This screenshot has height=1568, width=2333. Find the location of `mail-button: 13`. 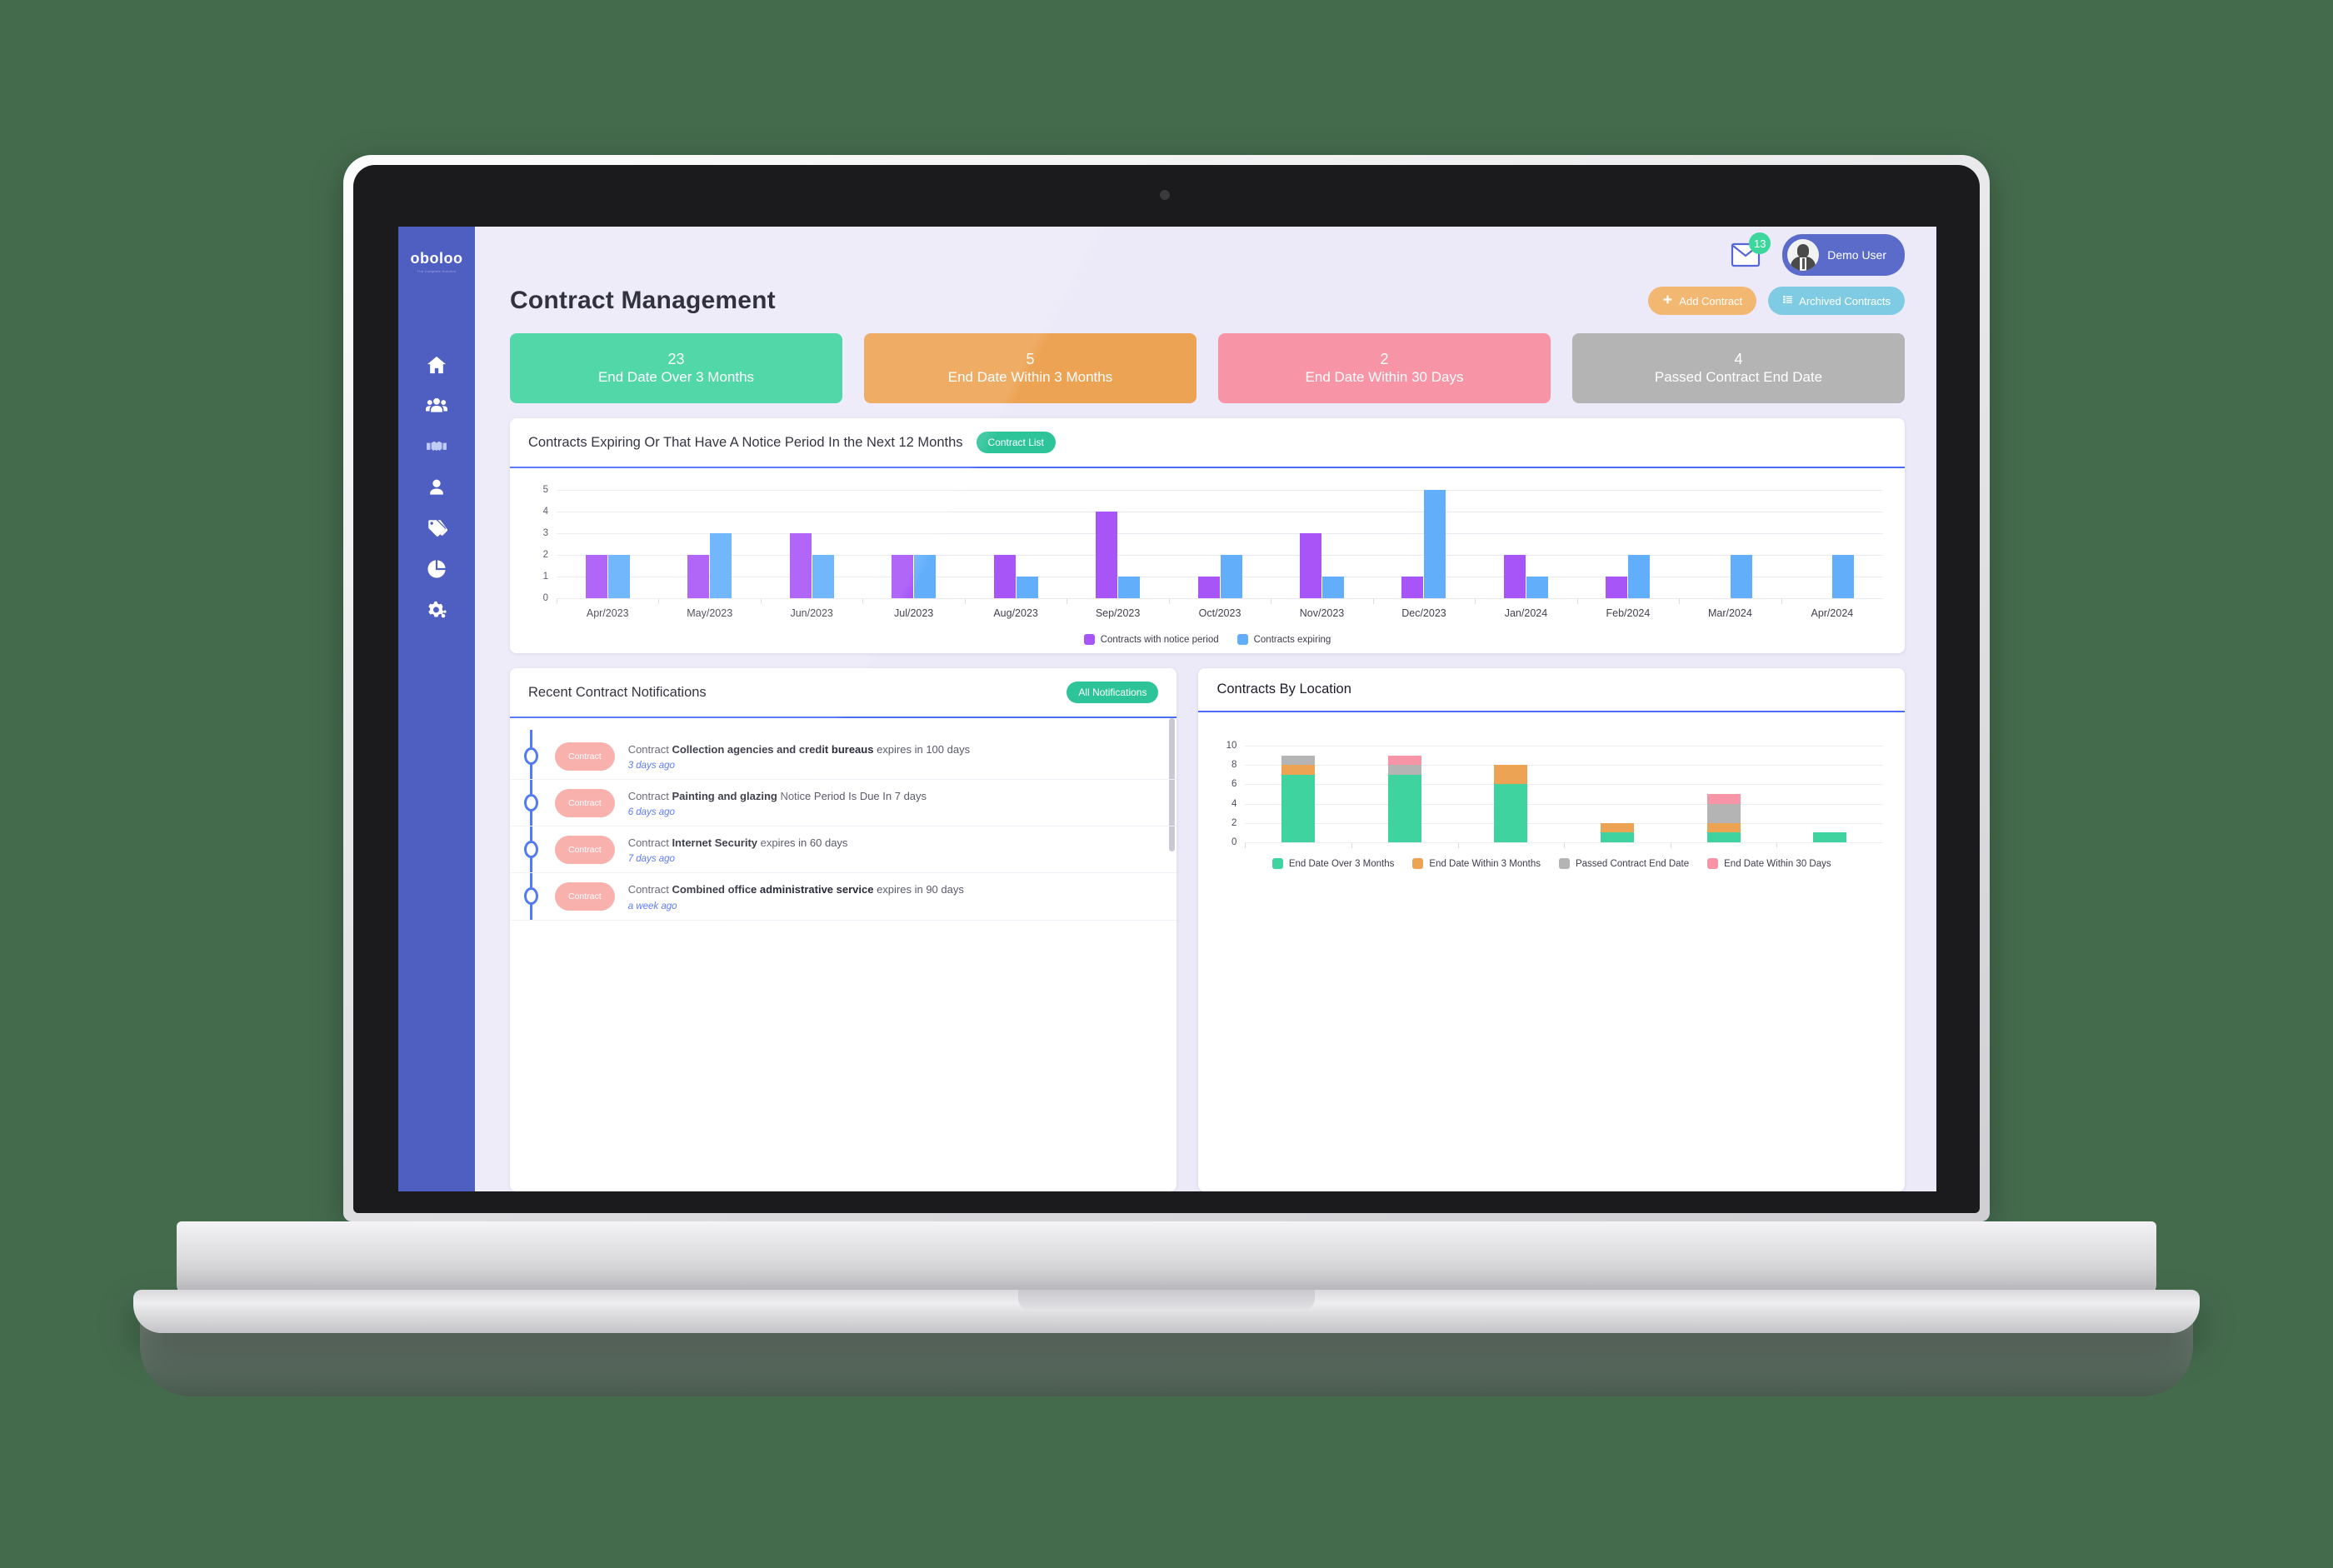

mail-button: 13 is located at coordinates (1751, 250).